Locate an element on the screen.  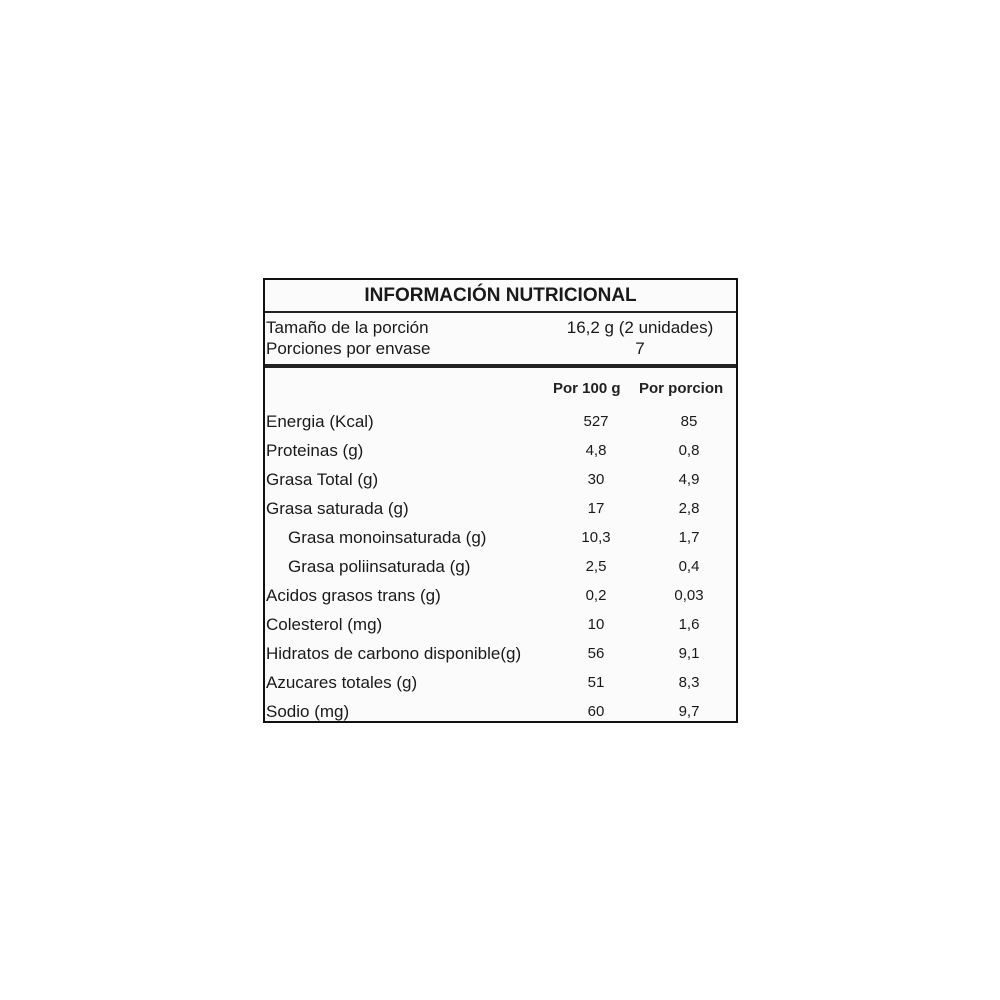
nutrient-name: Energia (Kcal) is located at coordinates (320, 421).